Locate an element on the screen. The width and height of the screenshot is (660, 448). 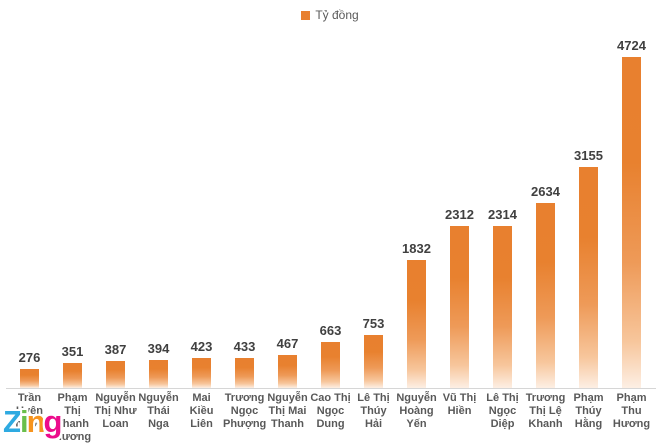
bar-value-label: 663 is located at coordinates (330, 330).